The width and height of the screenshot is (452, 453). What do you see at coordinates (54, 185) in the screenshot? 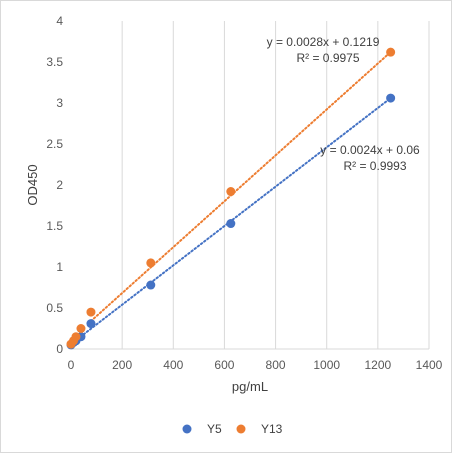
I see `y-axis-ticks: 0 0.5 1 1.5 2 2.5 3 3.5 4` at bounding box center [54, 185].